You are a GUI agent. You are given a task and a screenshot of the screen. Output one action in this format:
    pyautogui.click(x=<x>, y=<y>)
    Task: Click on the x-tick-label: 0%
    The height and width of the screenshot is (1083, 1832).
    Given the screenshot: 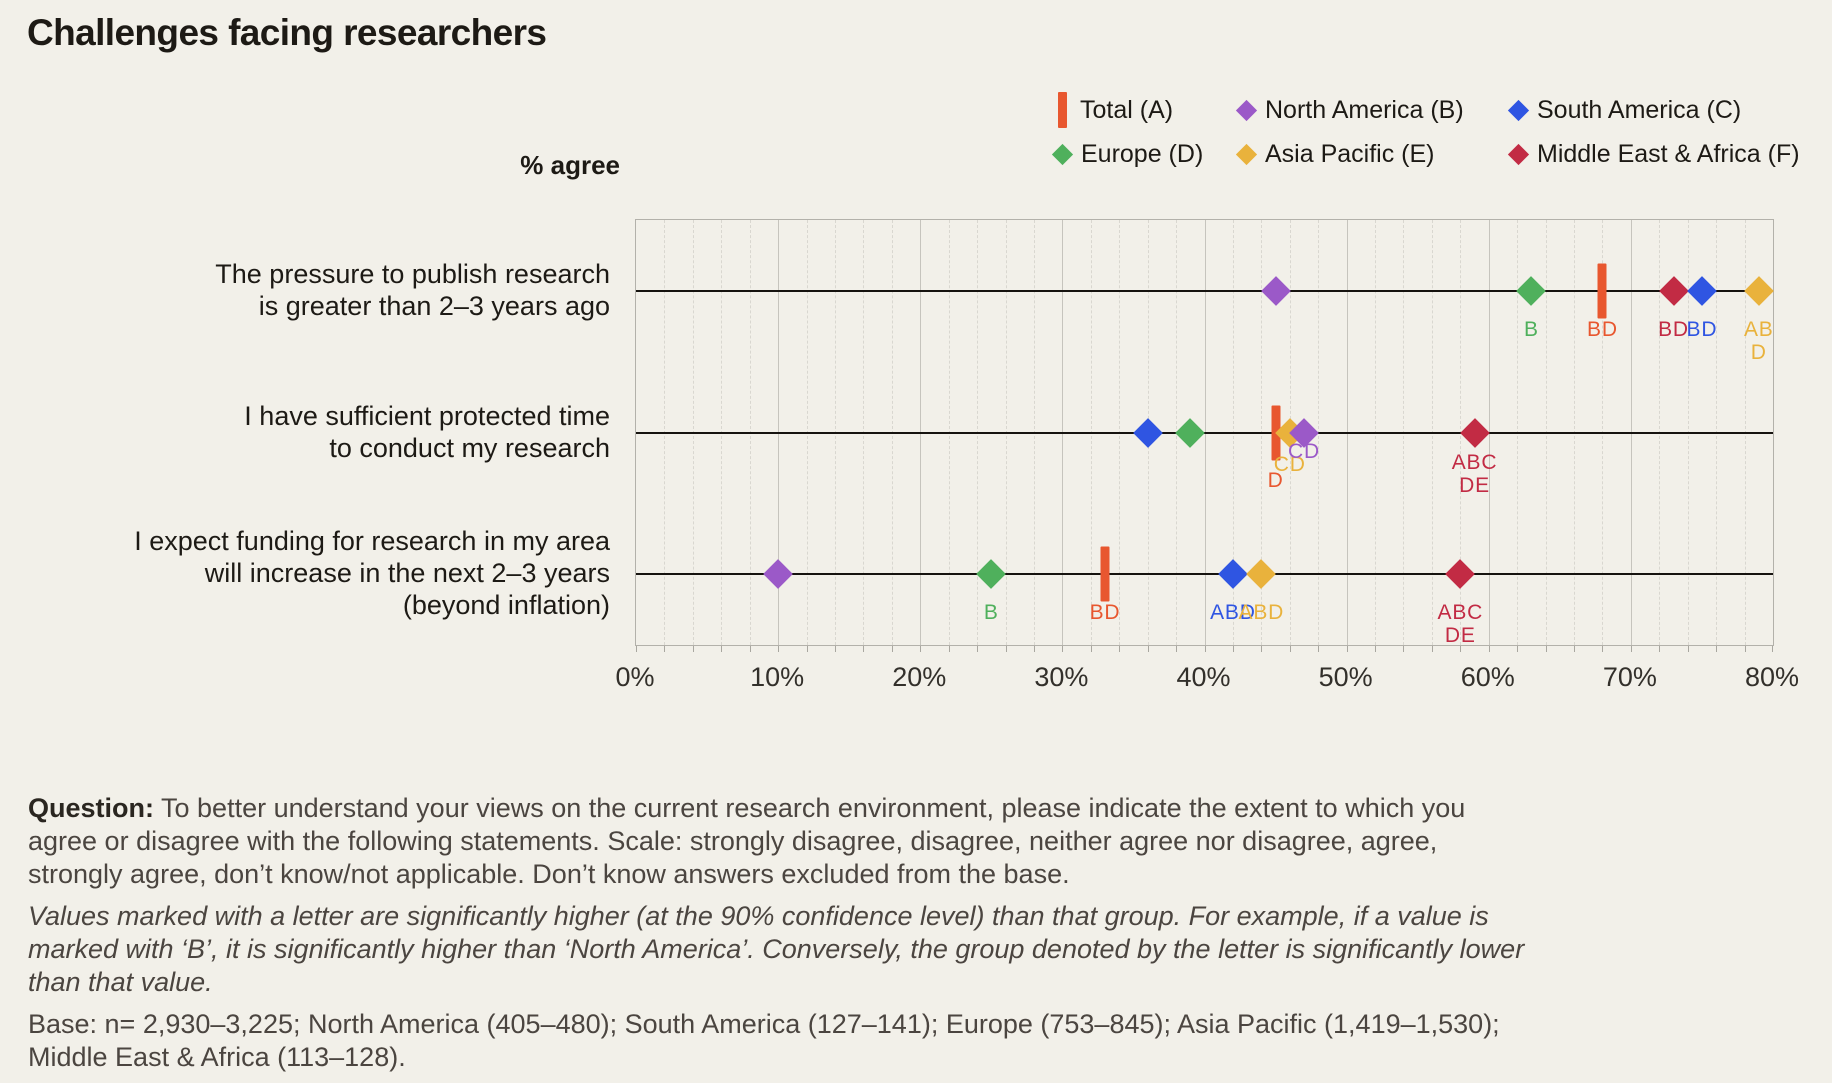 What is the action you would take?
    pyautogui.click(x=635, y=677)
    